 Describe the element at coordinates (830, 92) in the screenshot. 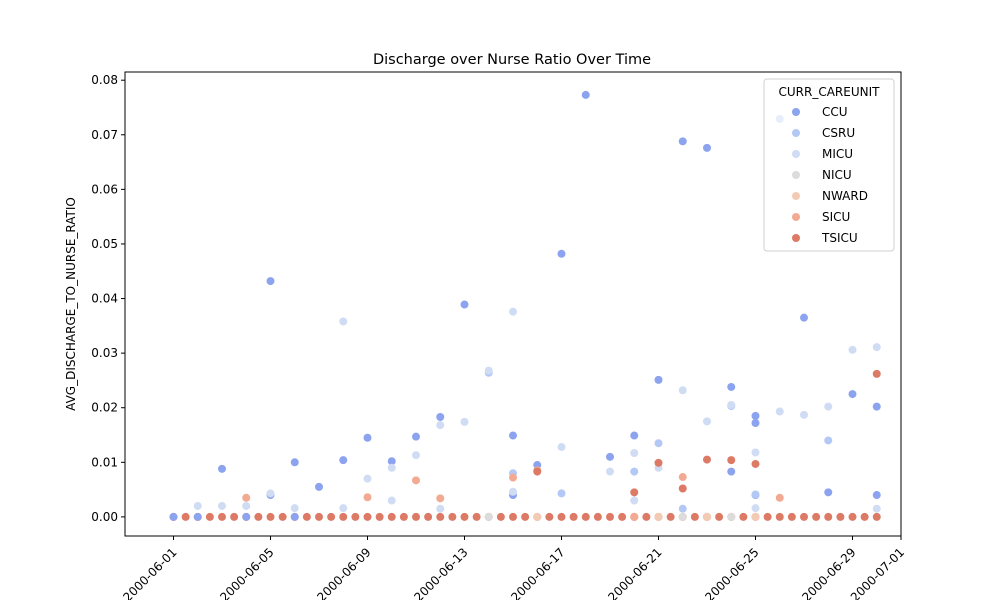

I see `legend-title: CURR_CAREUNIT` at that location.